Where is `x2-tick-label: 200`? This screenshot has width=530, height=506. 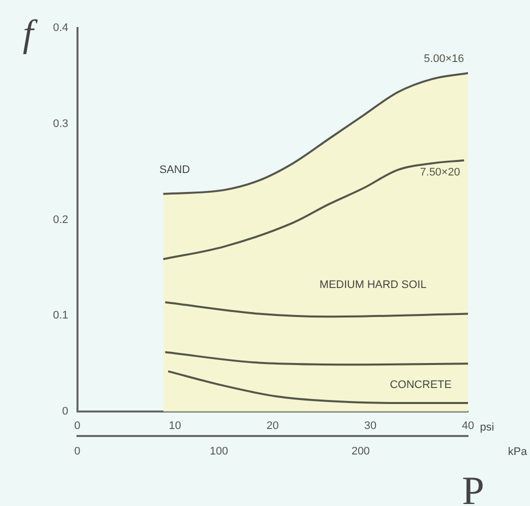
x2-tick-label: 200 is located at coordinates (360, 451).